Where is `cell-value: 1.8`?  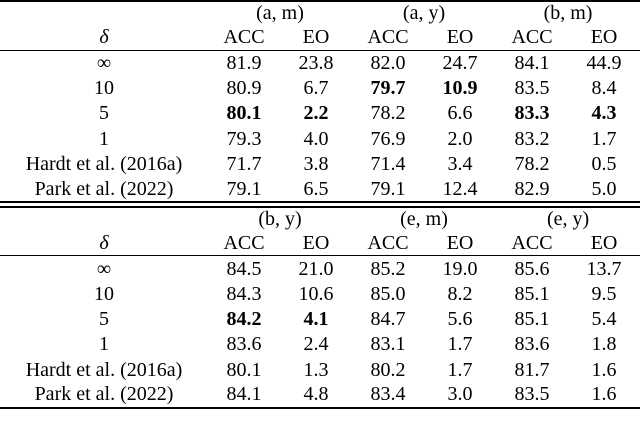 cell-value: 1.8 is located at coordinates (604, 344).